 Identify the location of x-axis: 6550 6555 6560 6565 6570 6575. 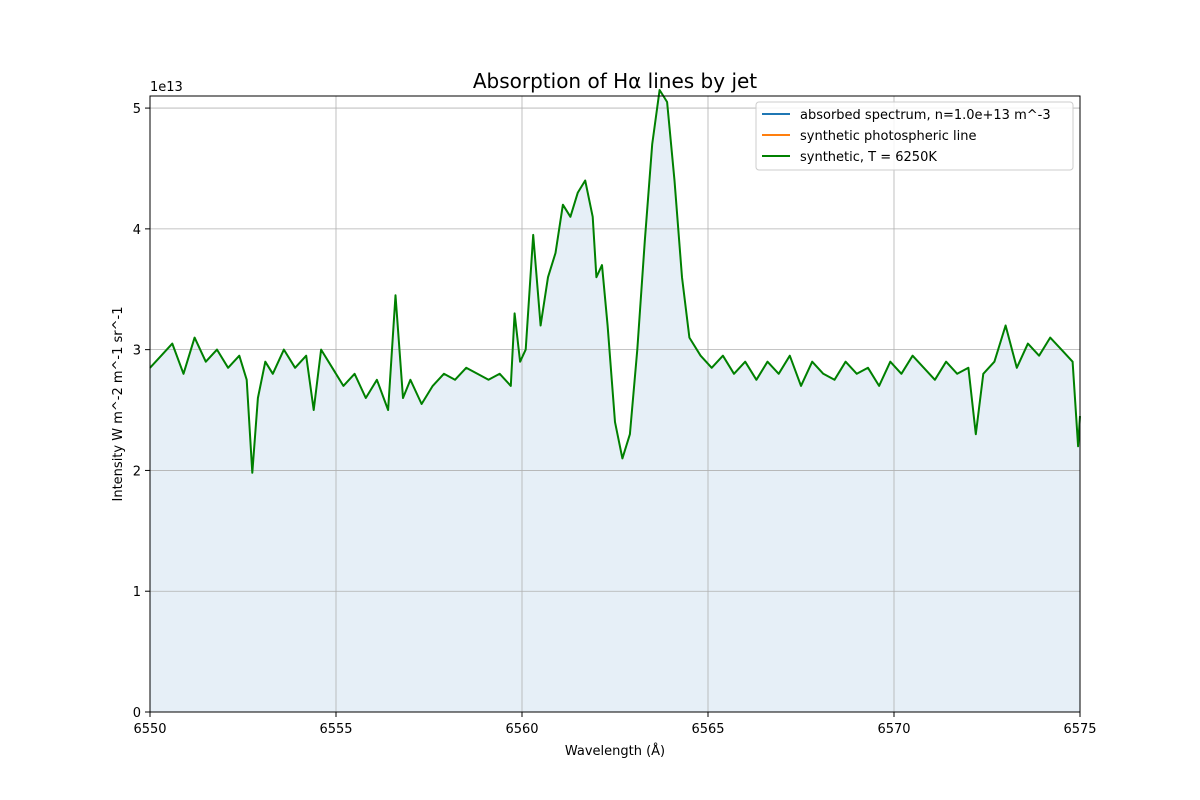
(615, 724).